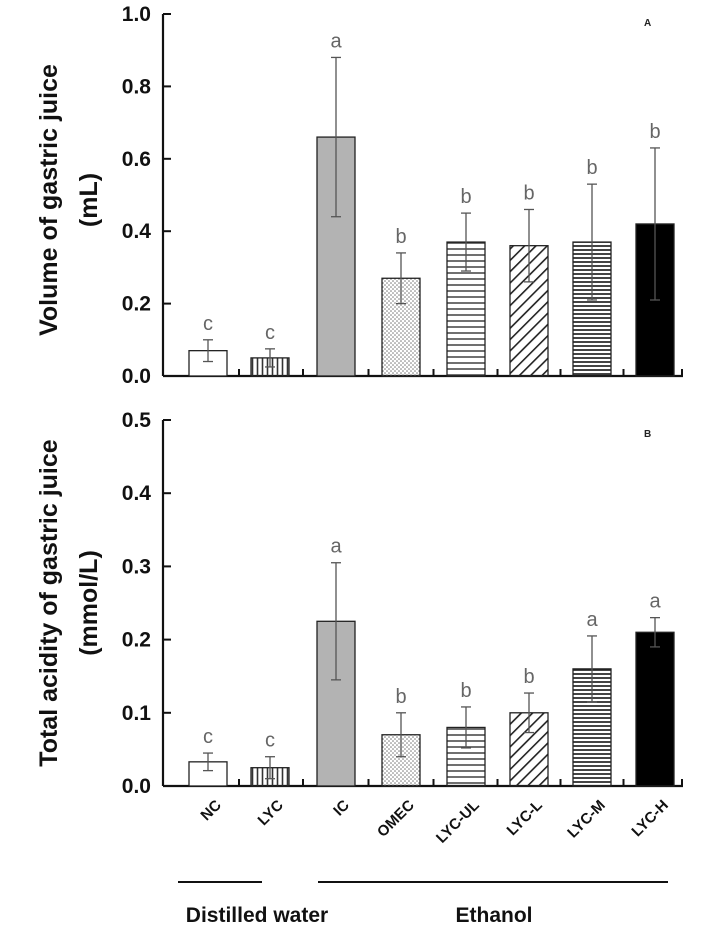 The width and height of the screenshot is (720, 938). I want to click on x-category-label: LYC-M, so click(586, 819).